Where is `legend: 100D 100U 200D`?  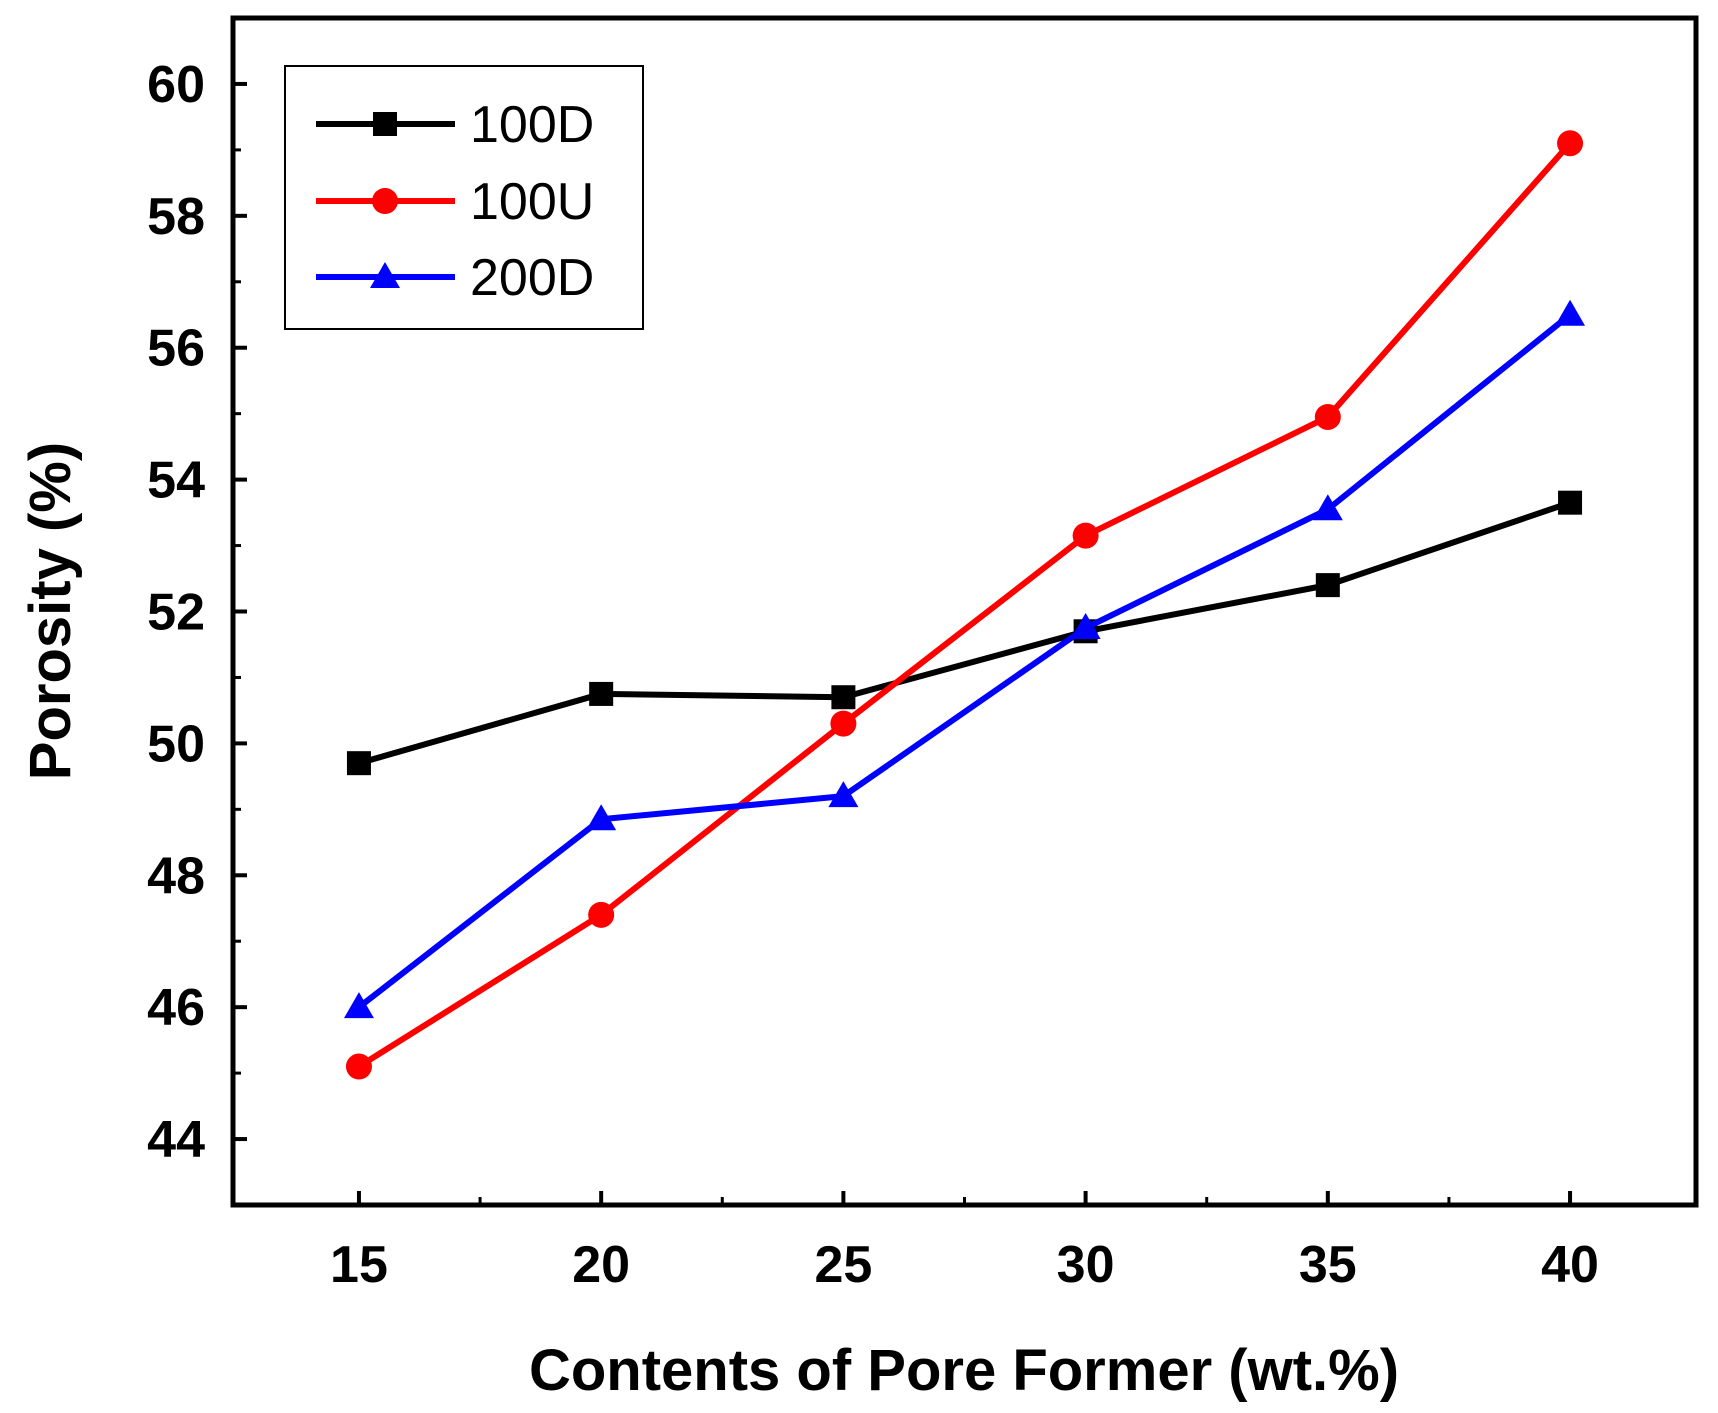 legend: 100D 100U 200D is located at coordinates (464, 197).